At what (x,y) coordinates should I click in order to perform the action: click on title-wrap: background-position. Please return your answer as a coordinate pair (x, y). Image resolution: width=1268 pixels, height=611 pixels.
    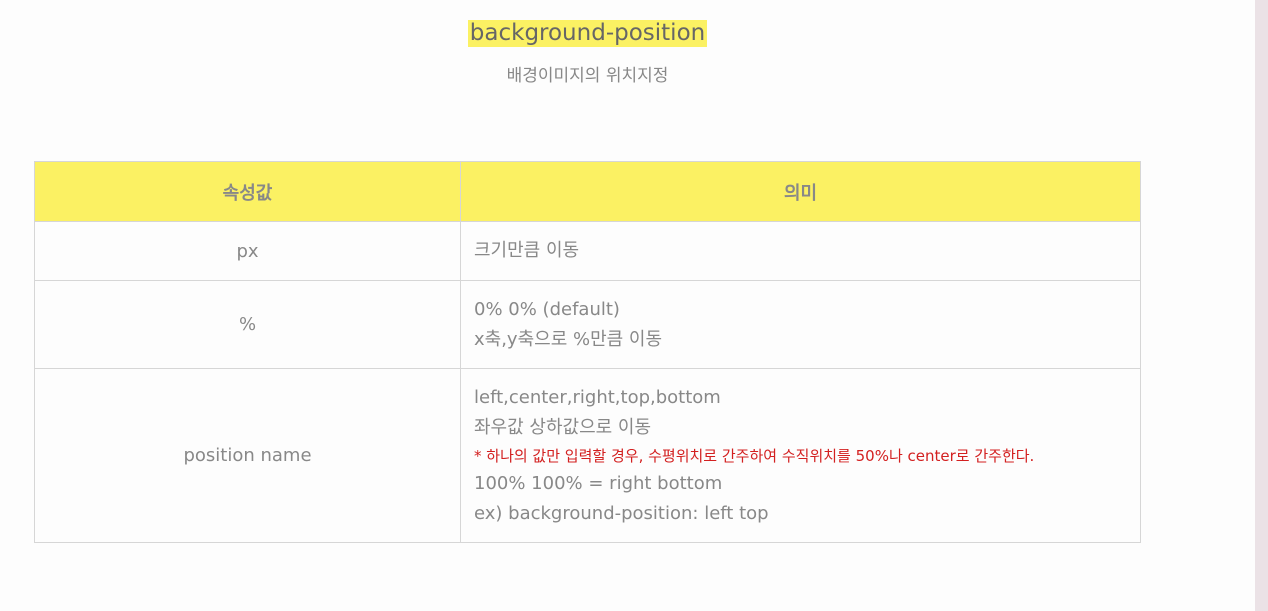
    Looking at the image, I should click on (587, 33).